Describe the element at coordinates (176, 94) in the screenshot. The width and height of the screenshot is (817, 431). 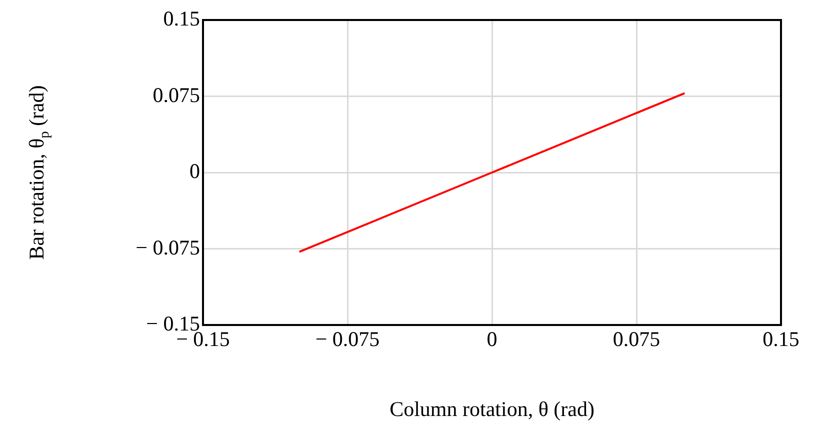
I see `y-tick-label: 0.075` at that location.